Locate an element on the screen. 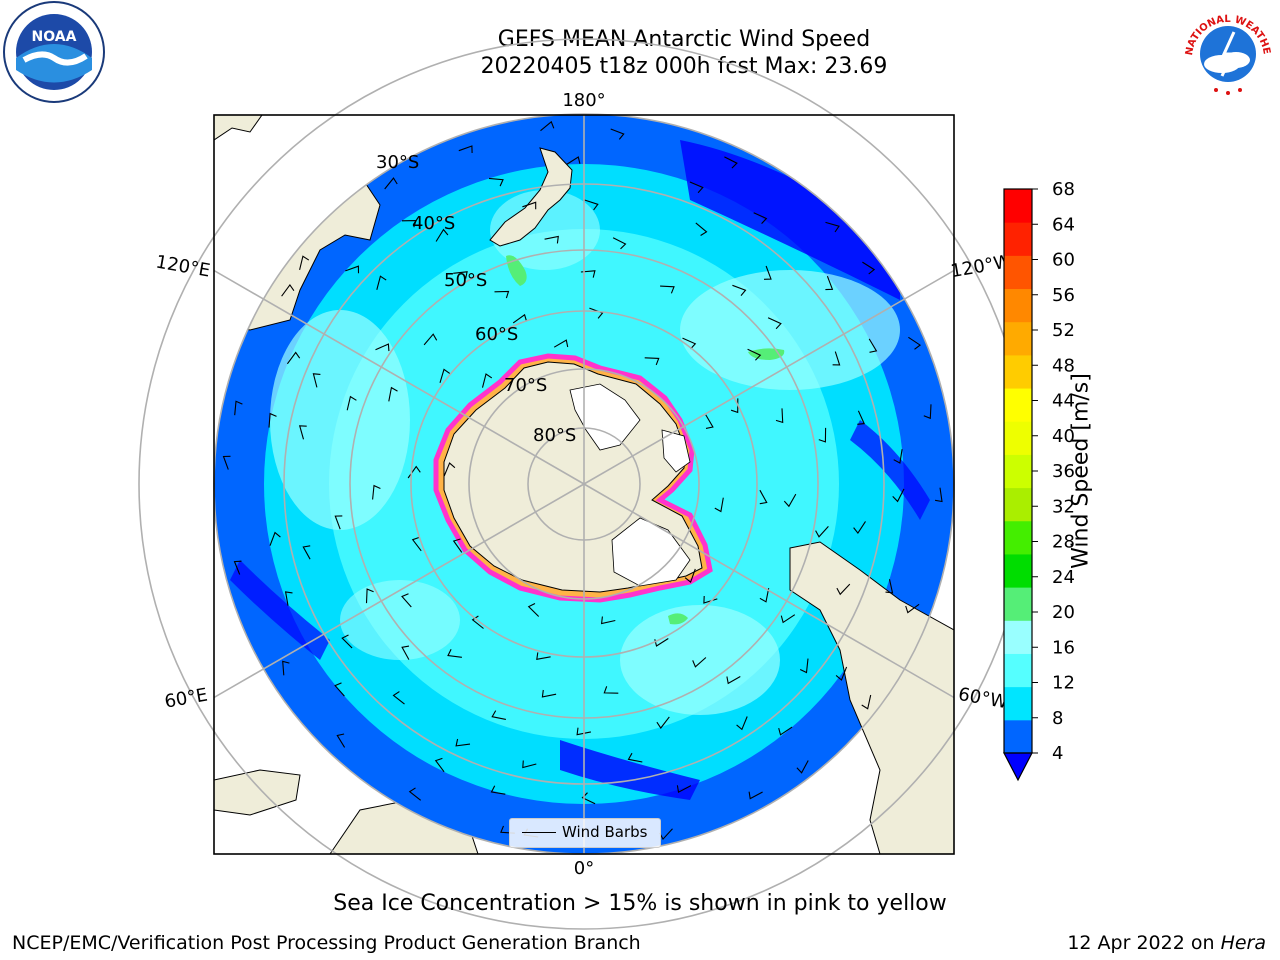  colorbar-title: Wind Speed [m/s] is located at coordinates (1081, 471).